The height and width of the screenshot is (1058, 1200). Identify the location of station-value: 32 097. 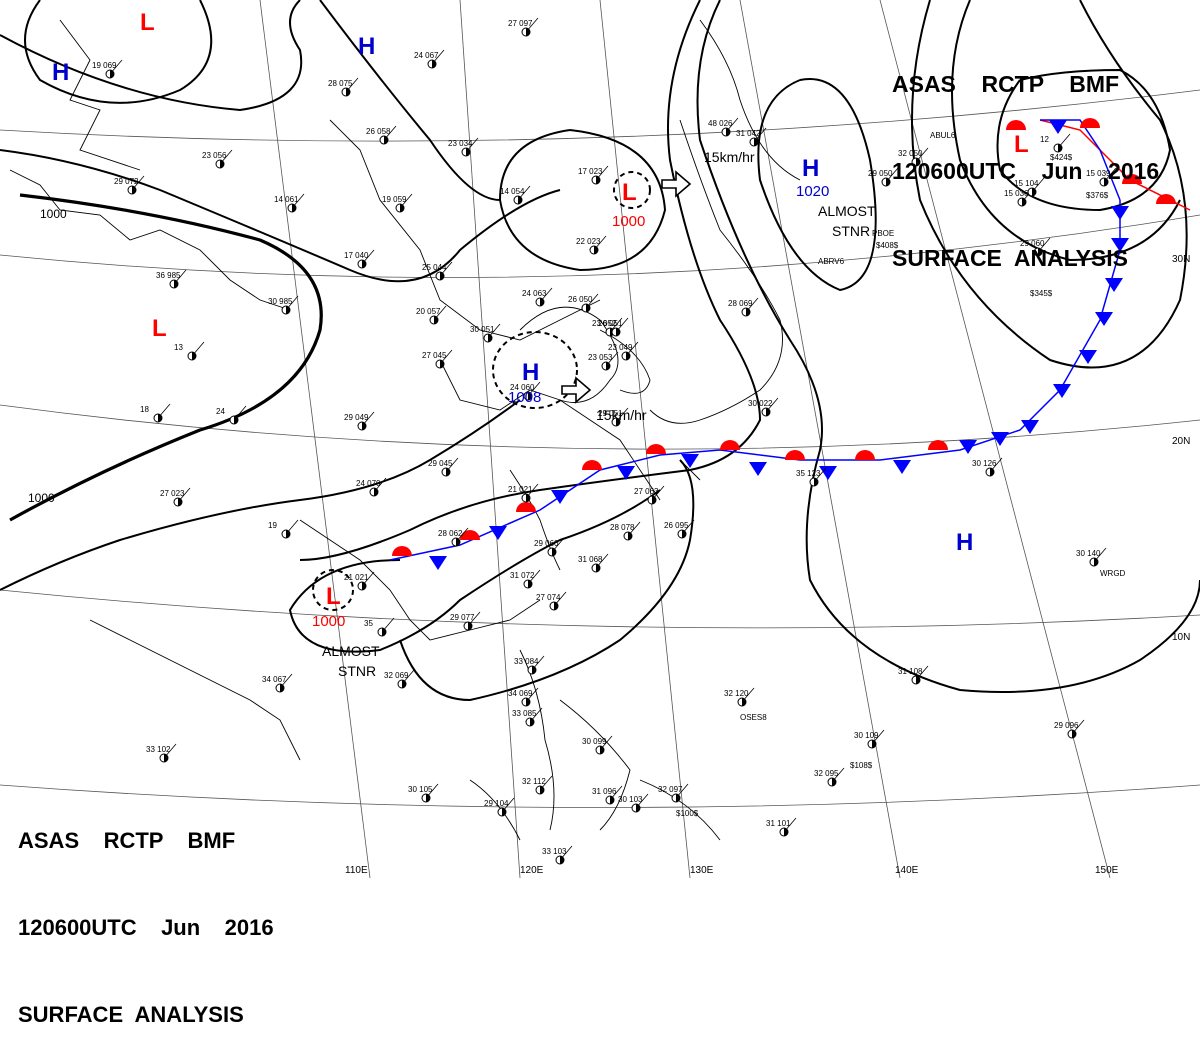
(670, 789).